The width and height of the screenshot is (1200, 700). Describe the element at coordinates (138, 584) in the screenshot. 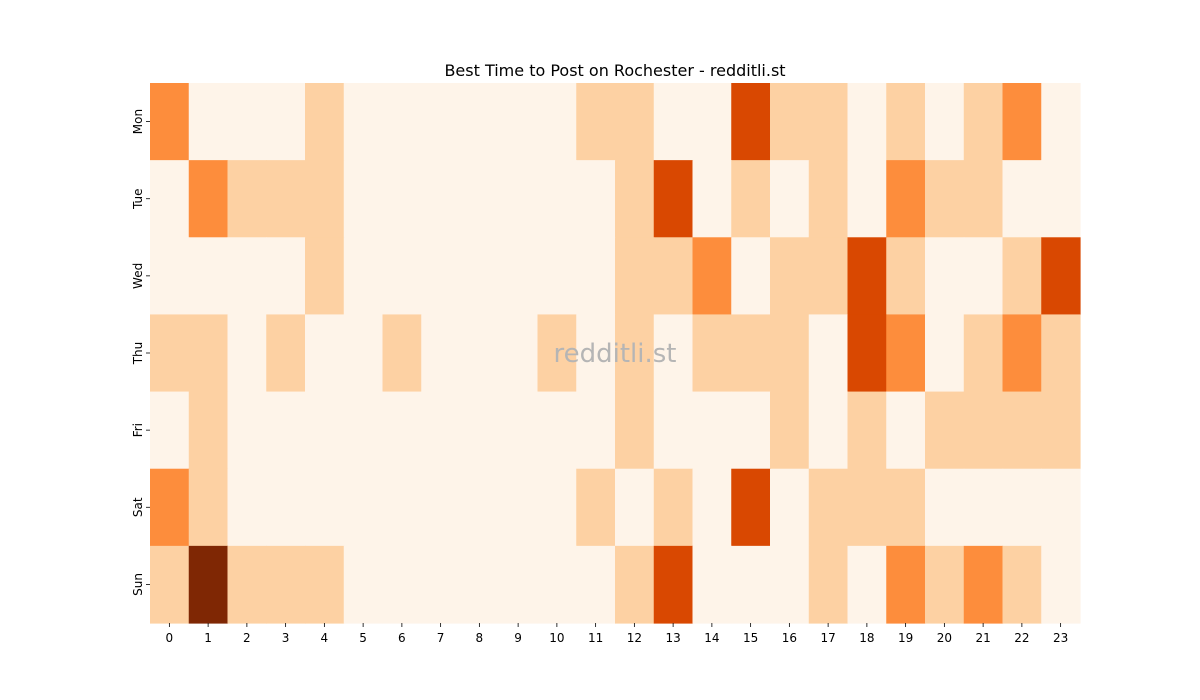

I see `y-tick-label: Sun` at that location.